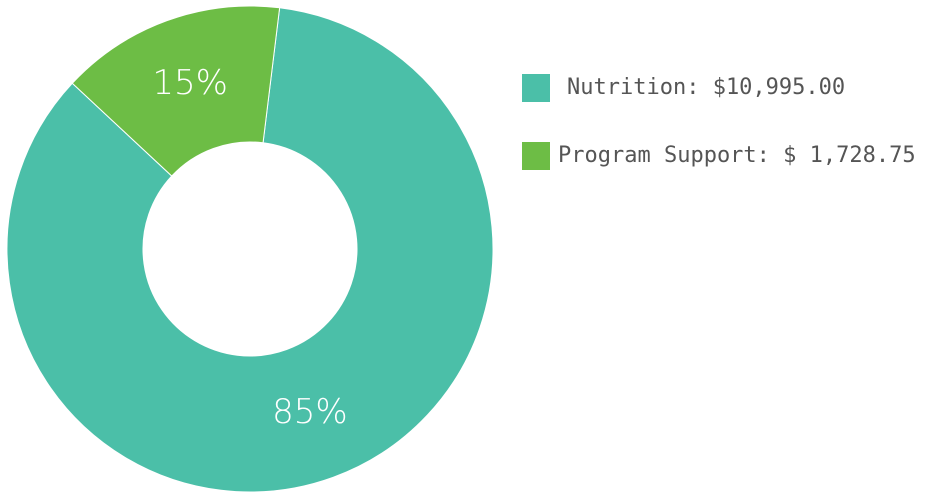 This screenshot has height=494, width=934. Describe the element at coordinates (310, 412) in the screenshot. I see `slice-label: 85%` at that location.